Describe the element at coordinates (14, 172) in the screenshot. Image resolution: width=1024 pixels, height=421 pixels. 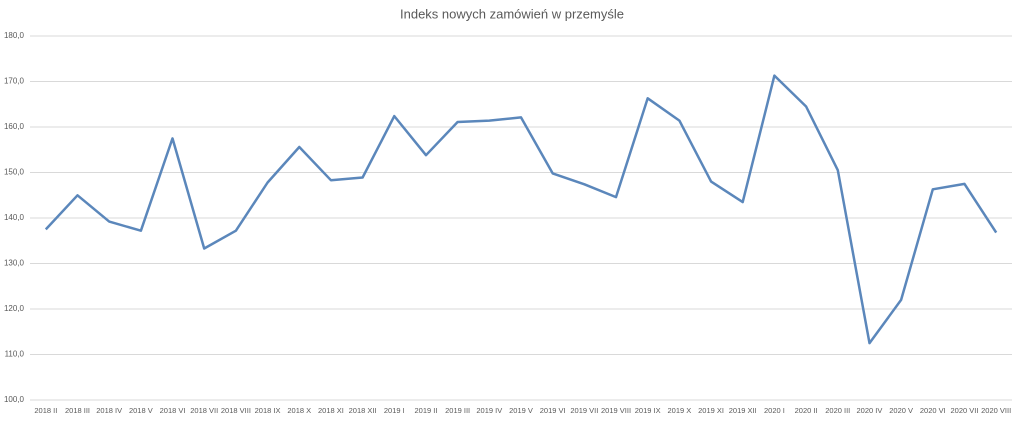
I see `y-tick-label: 150,0` at that location.